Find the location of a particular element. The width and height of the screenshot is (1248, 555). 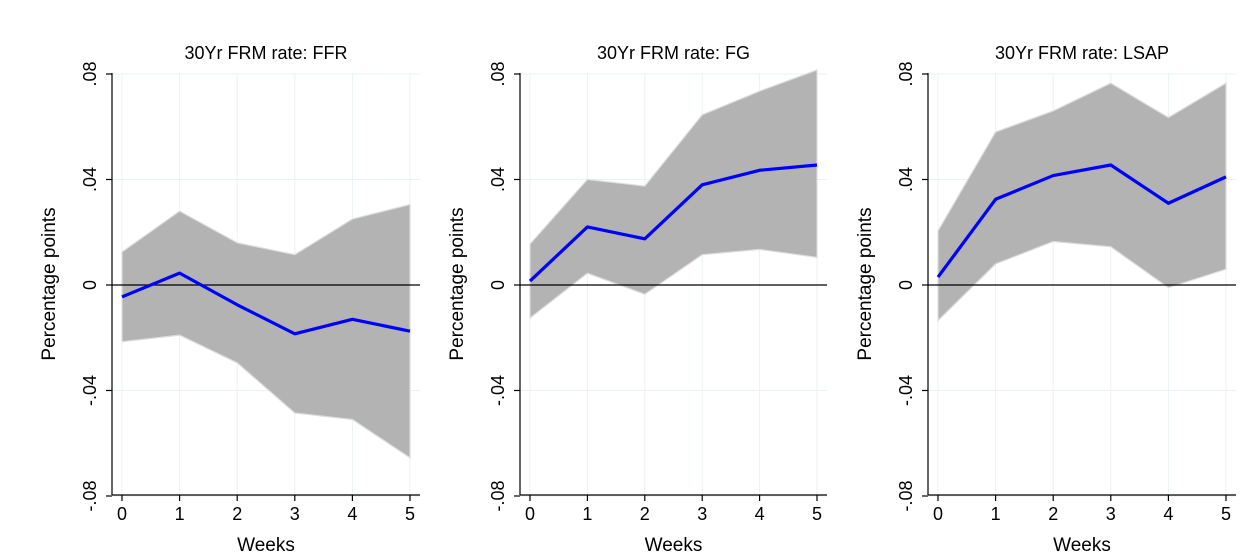

chart-title: 30Yr FRM rate: LSAP is located at coordinates (1082, 53).